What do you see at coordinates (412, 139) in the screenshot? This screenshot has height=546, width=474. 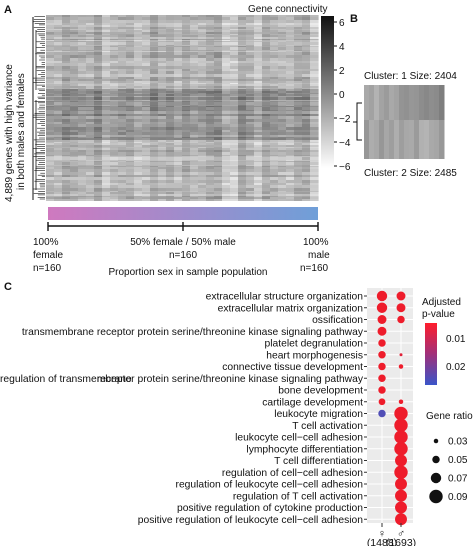 I see `cluster-2-cell` at bounding box center [412, 139].